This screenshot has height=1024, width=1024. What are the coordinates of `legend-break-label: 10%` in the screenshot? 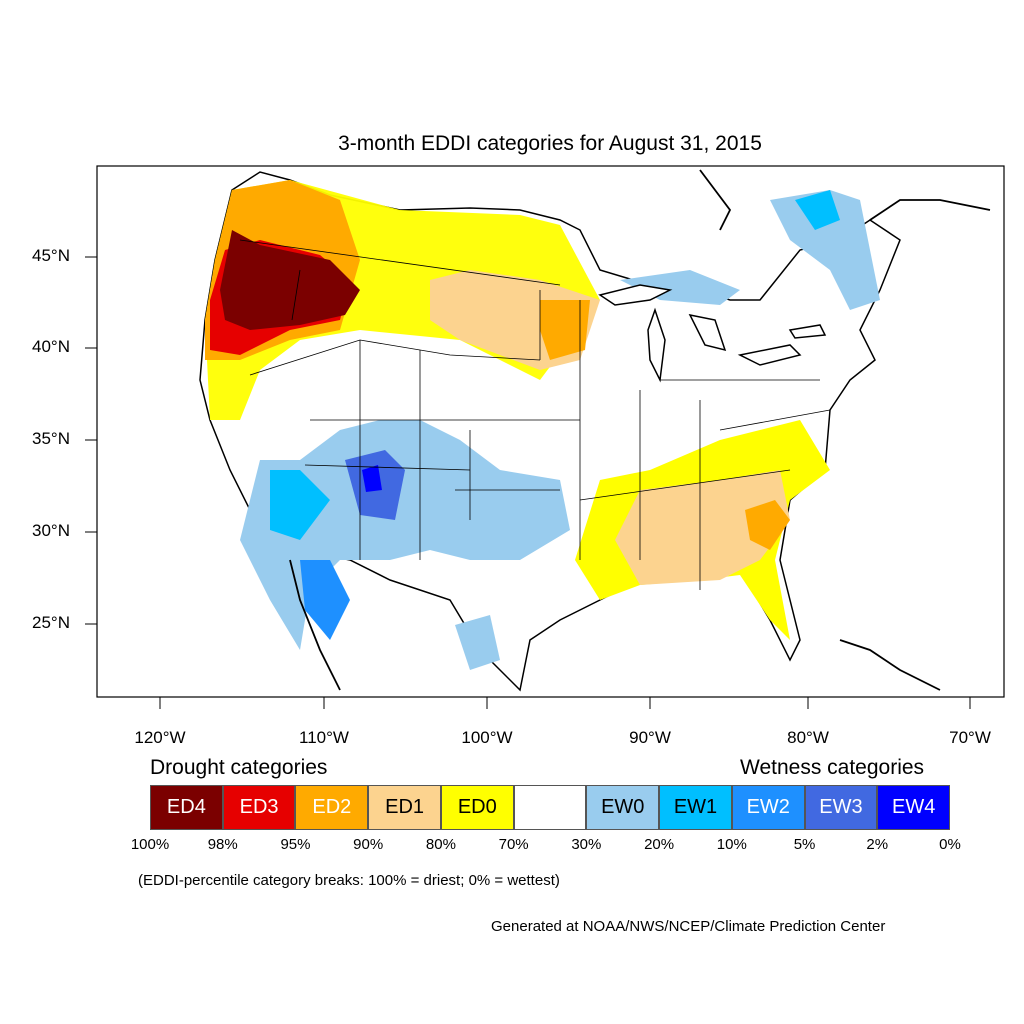 It's located at (731, 844).